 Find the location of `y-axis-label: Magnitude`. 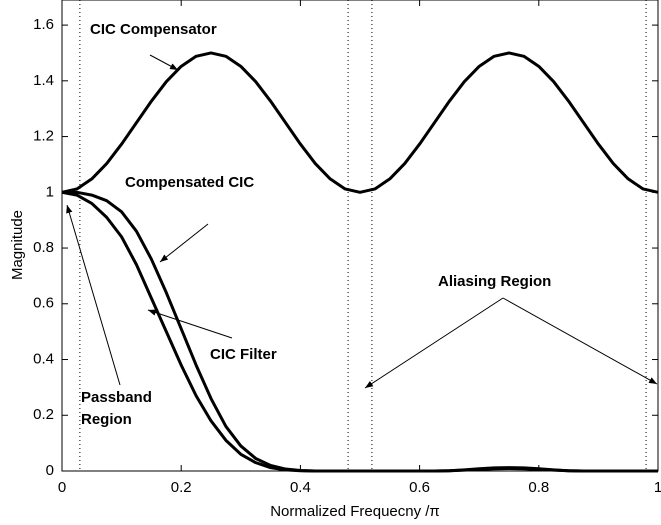

y-axis-label: Magnitude is located at coordinates (17, 245).